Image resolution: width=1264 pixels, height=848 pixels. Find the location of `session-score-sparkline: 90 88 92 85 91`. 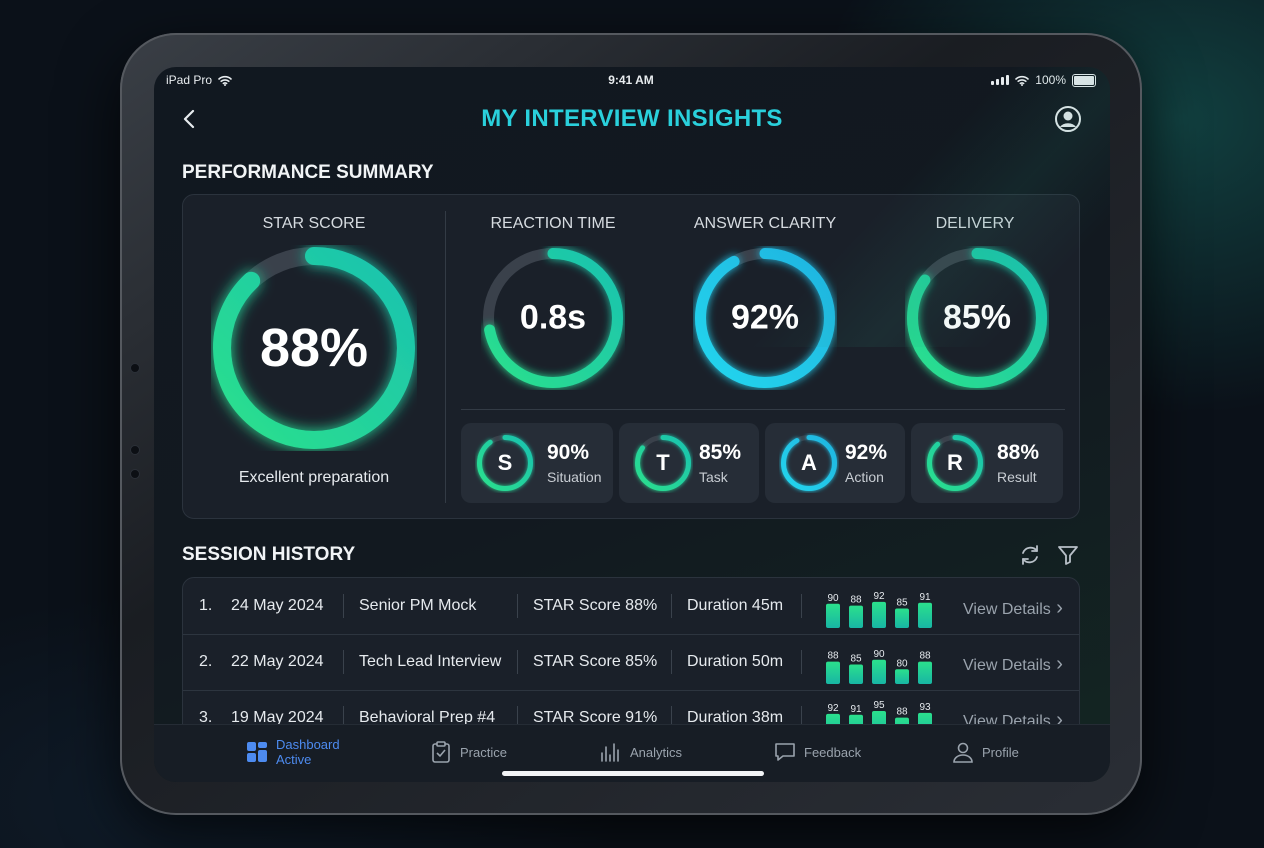

session-score-sparkline: 90 88 92 85 91 is located at coordinates (879, 609).